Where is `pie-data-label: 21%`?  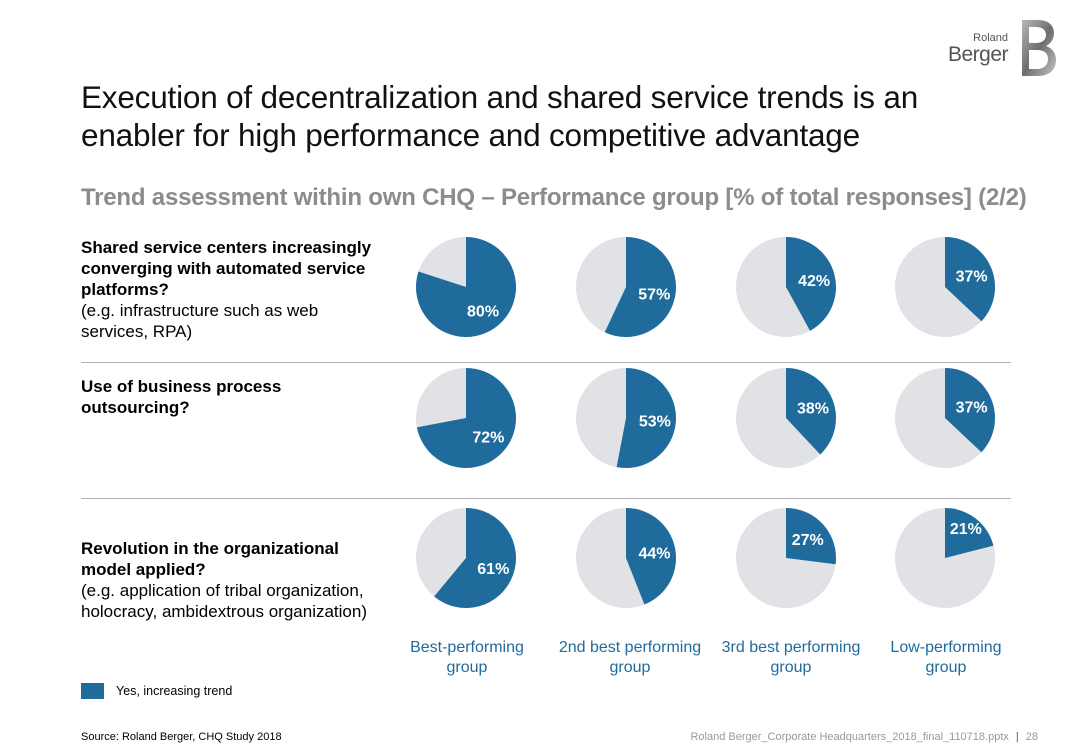 pie-data-label: 21% is located at coordinates (966, 529).